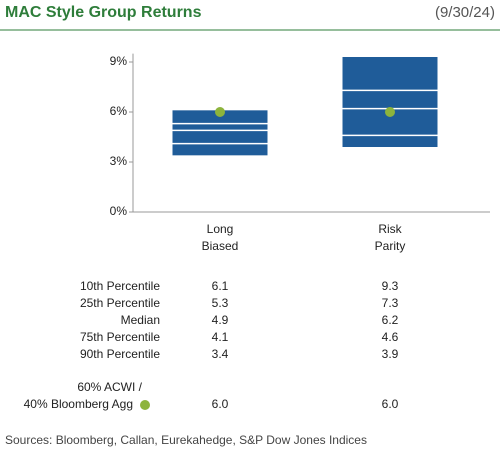 Image resolution: width=500 pixels, height=454 pixels. I want to click on row-label: Median, so click(140, 320).